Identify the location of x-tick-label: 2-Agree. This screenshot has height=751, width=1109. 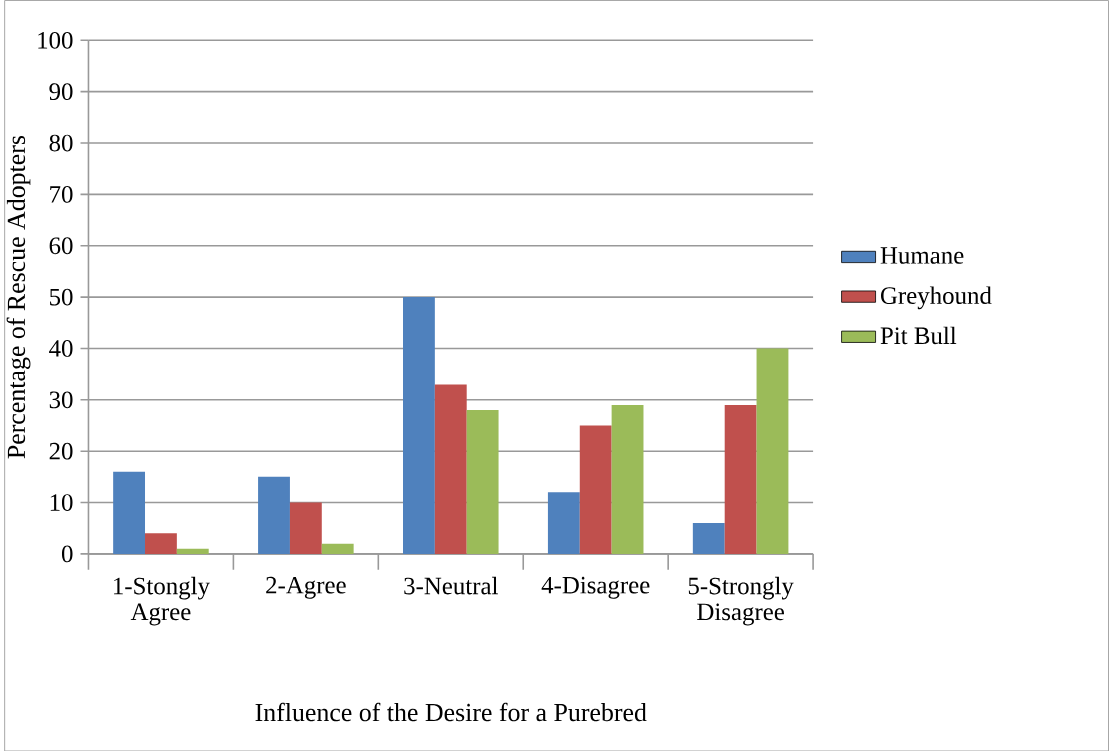
(306, 587).